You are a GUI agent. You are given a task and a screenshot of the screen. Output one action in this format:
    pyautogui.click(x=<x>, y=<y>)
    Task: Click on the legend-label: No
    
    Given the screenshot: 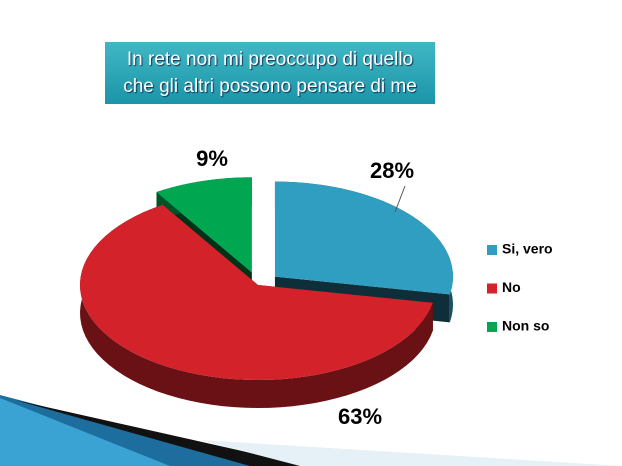 What is the action you would take?
    pyautogui.click(x=511, y=287)
    